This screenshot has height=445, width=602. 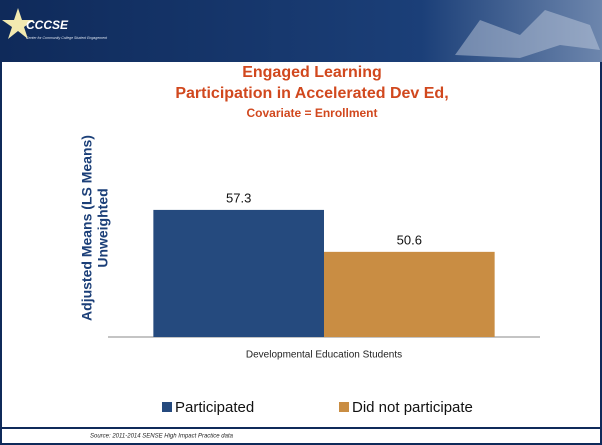 I want to click on header-decoration, so click(x=527, y=34).